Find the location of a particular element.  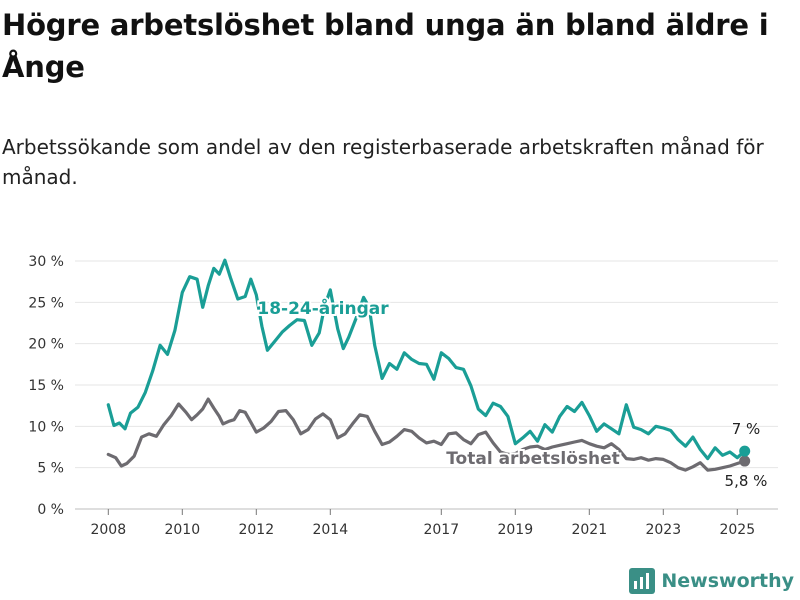

end-value-youth: 7 % is located at coordinates (746, 429).